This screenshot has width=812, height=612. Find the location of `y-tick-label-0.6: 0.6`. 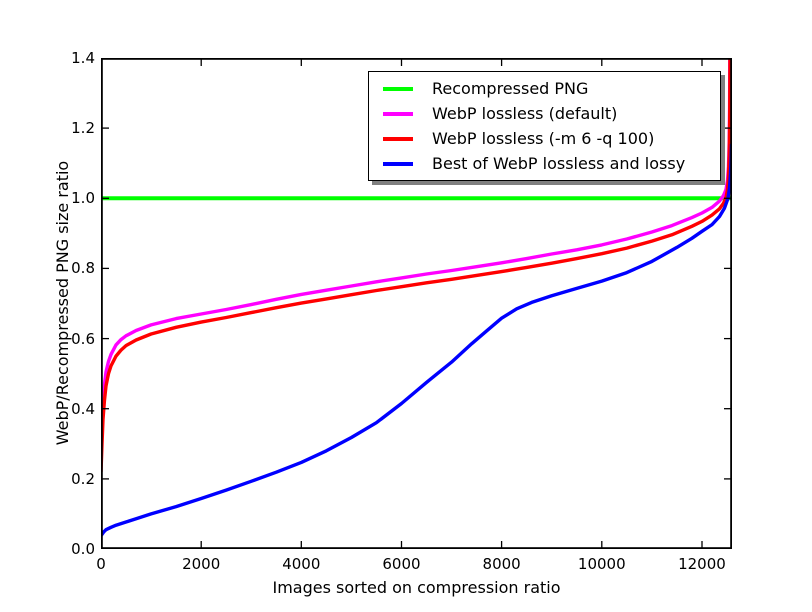

y-tick-label-0.6: 0.6 is located at coordinates (83, 338).